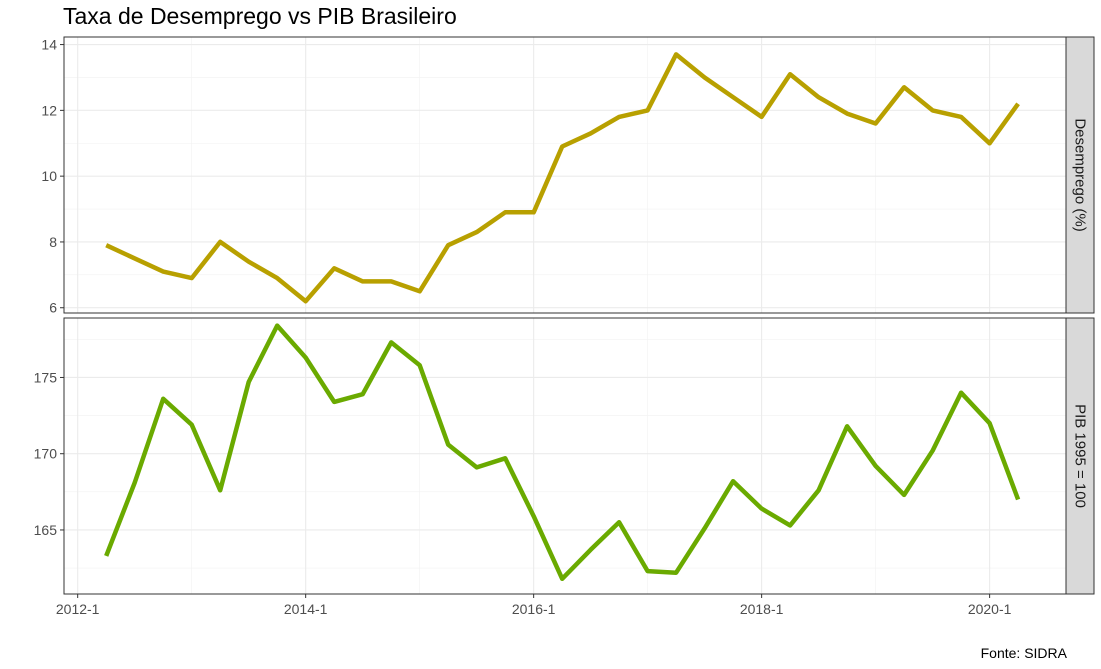 The image size is (1101, 669). Describe the element at coordinates (78, 609) in the screenshot. I see `x-tick-label: 2012-1` at that location.